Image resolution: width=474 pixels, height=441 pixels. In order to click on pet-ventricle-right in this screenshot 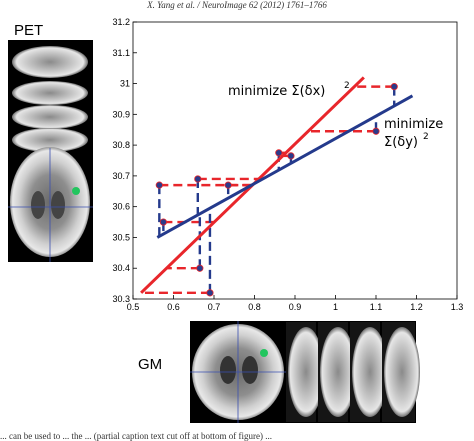, I will do `click(58, 205)`.